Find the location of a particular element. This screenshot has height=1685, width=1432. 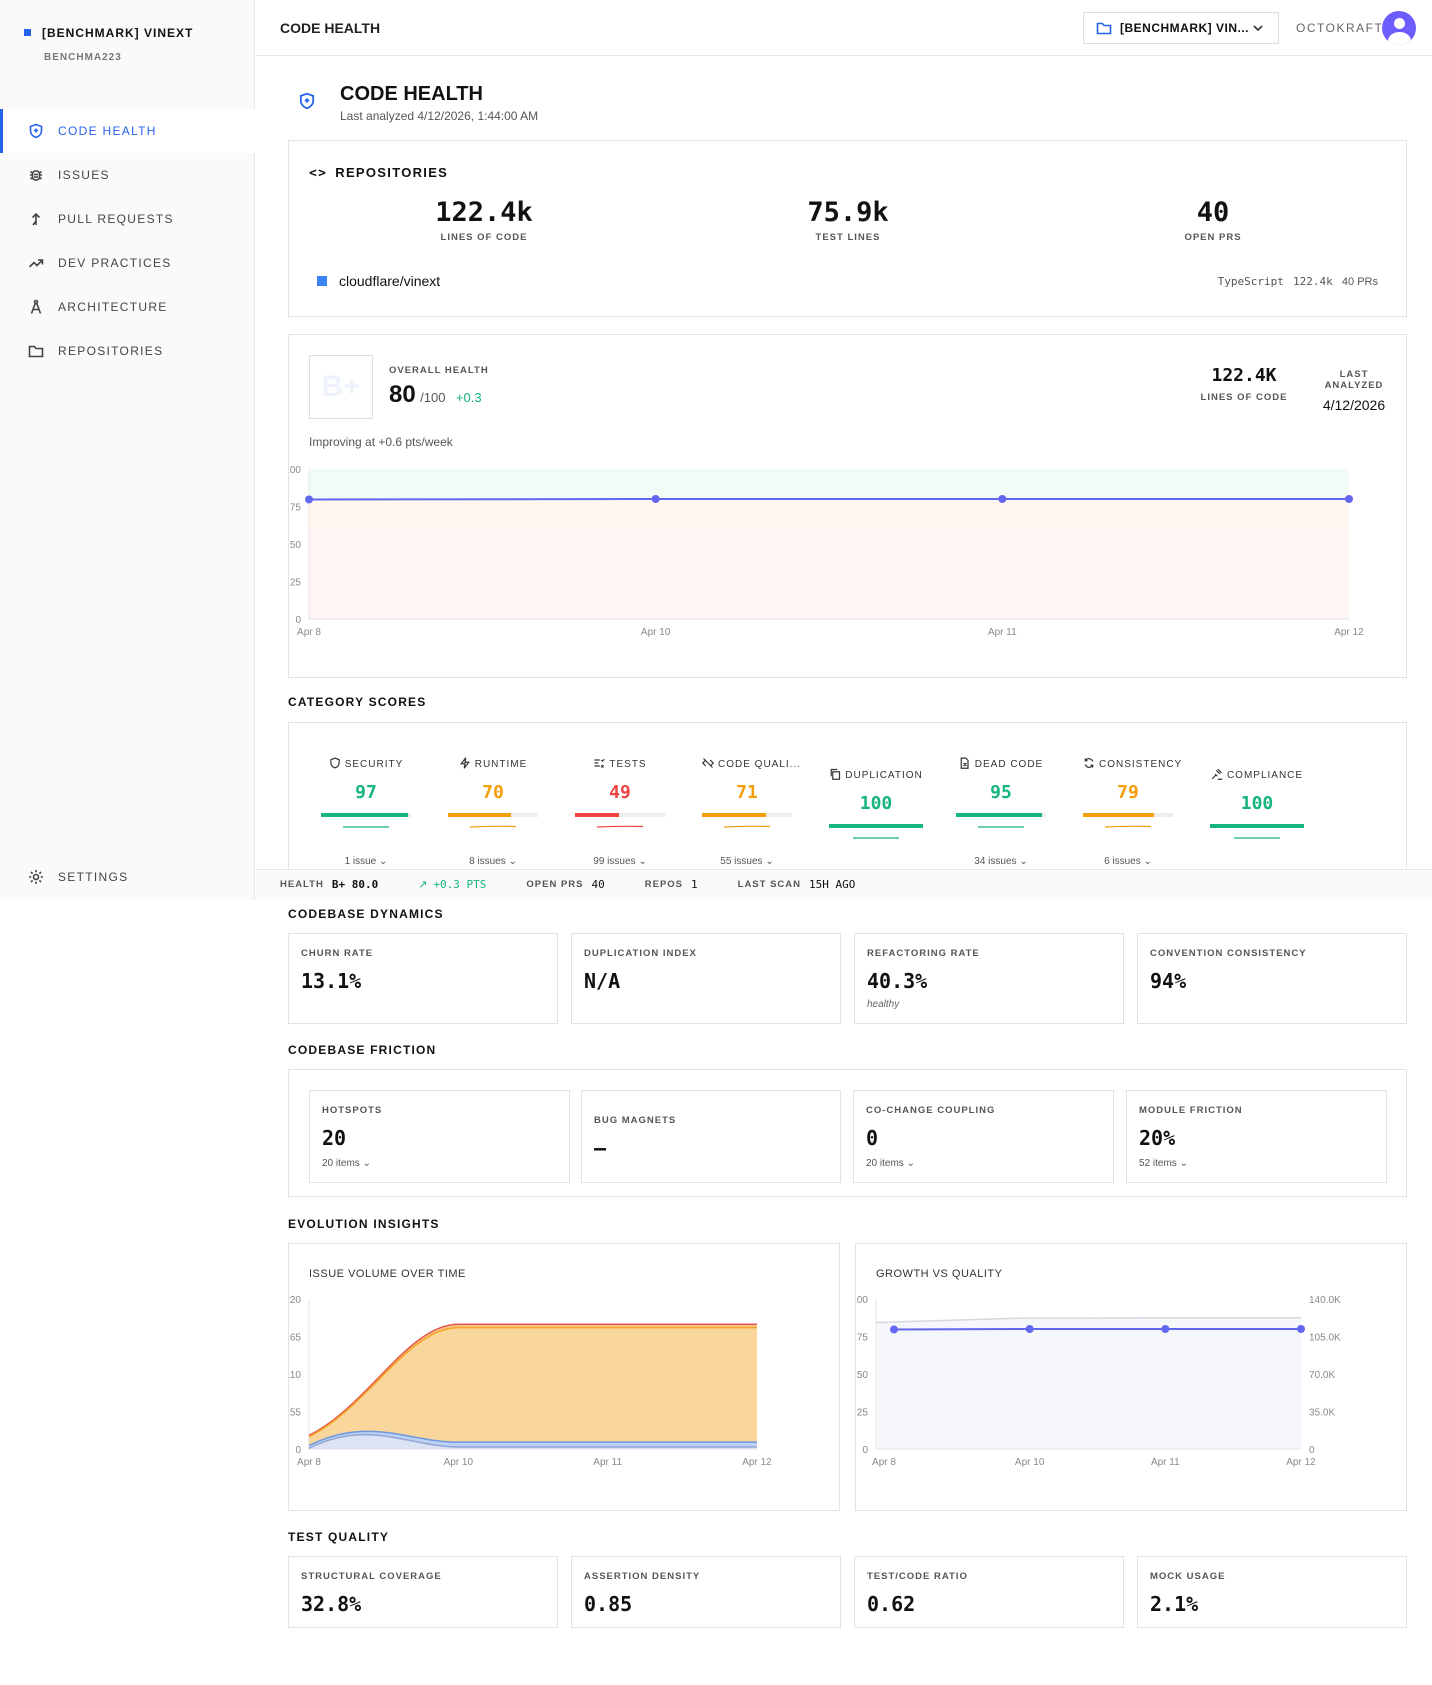

test-quality-title: TEST QUALITY is located at coordinates (339, 1537).